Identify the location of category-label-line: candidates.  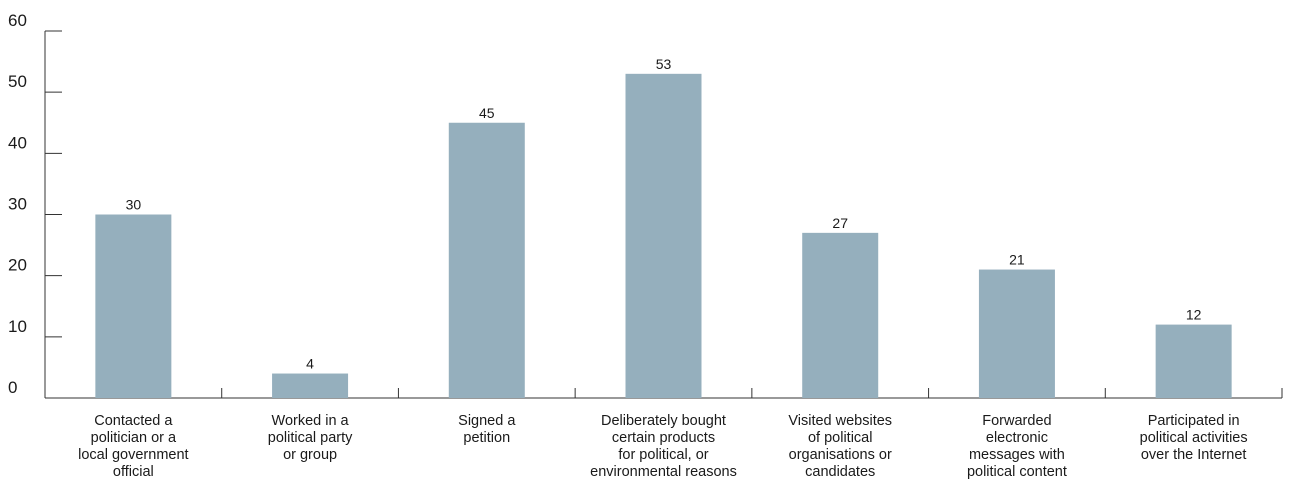
(840, 472).